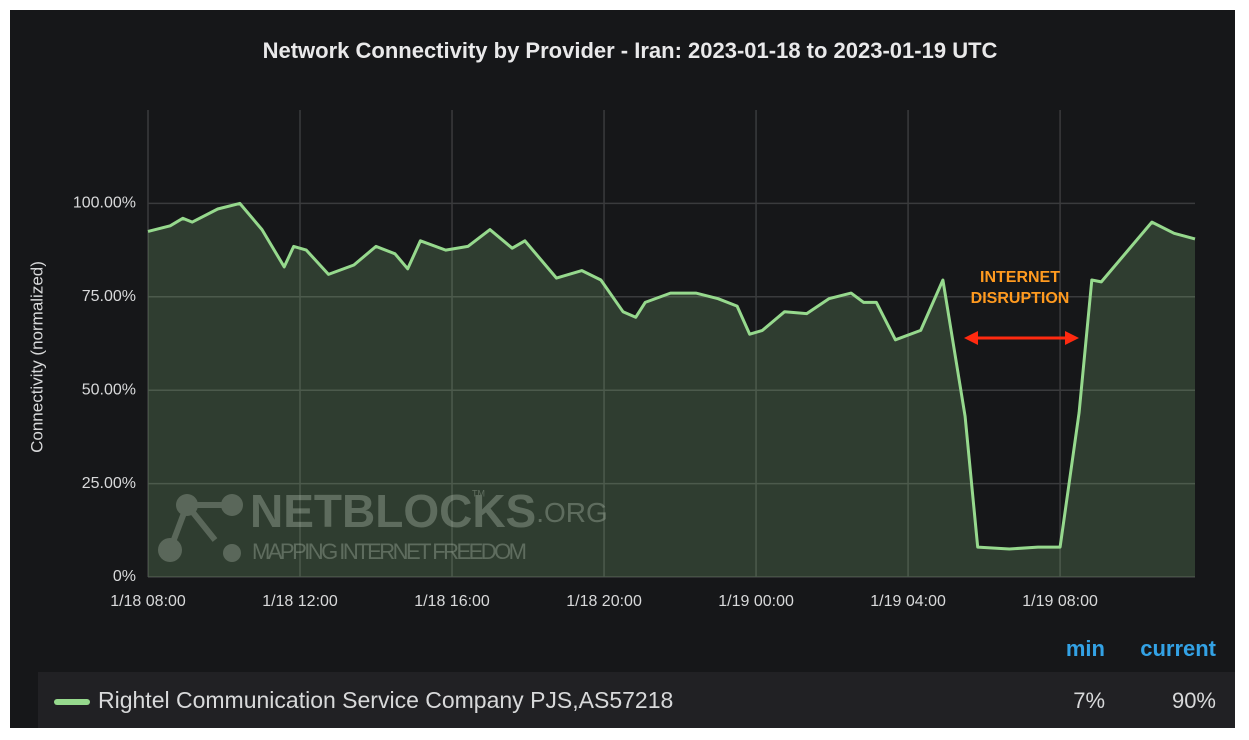 The width and height of the screenshot is (1249, 740). What do you see at coordinates (199, 527) in the screenshot?
I see `logo-lines` at bounding box center [199, 527].